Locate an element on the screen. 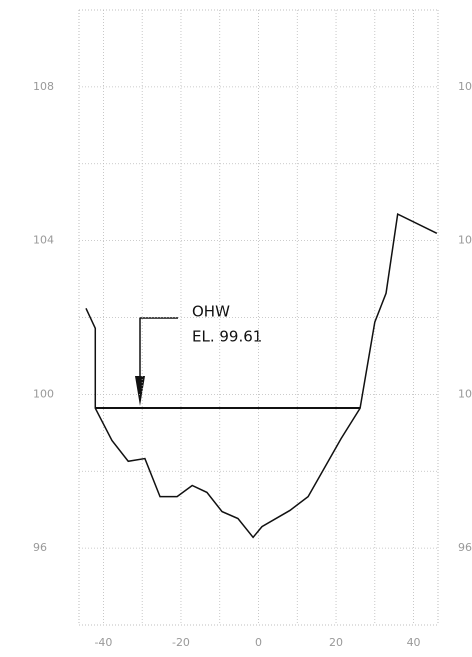 The image size is (472, 657). y-tick-label: 96 is located at coordinates (40, 547).